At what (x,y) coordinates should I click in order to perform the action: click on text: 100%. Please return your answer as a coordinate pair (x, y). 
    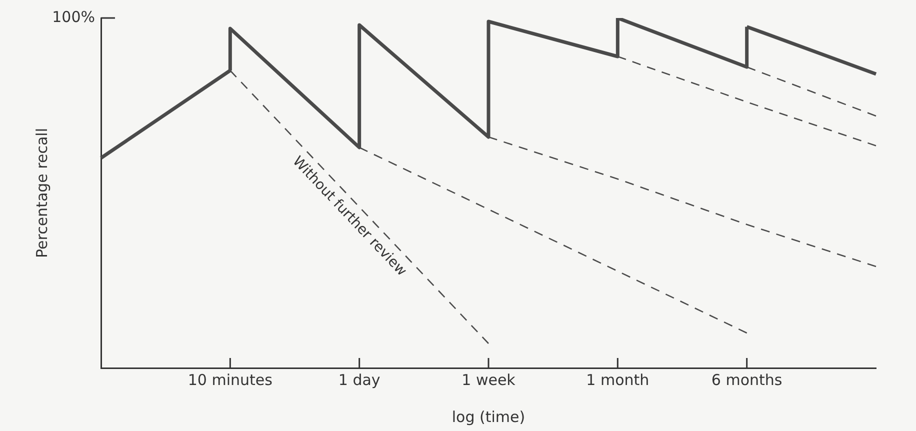
    Looking at the image, I should click on (73, 17).